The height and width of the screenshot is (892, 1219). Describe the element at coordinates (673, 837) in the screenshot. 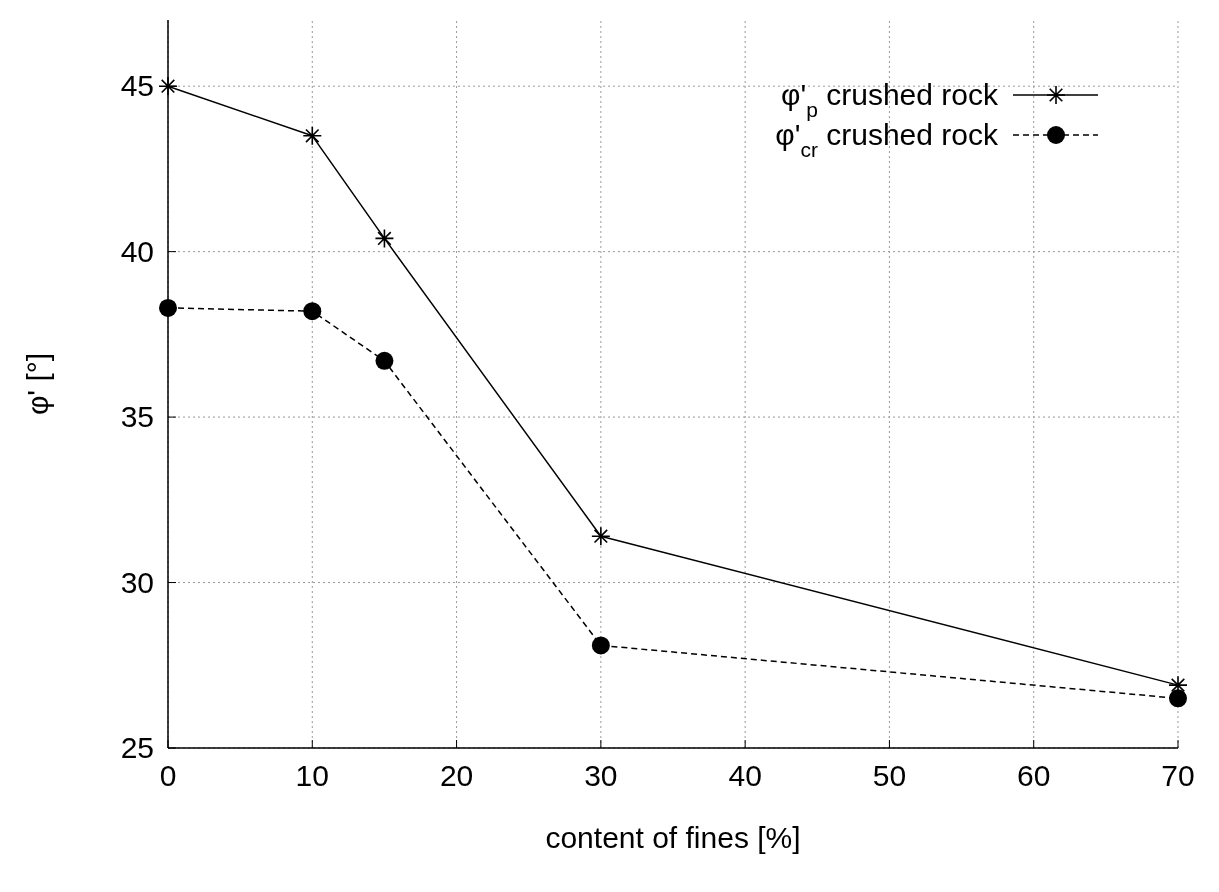

I see `x-axis-title: content of fines [%]` at that location.